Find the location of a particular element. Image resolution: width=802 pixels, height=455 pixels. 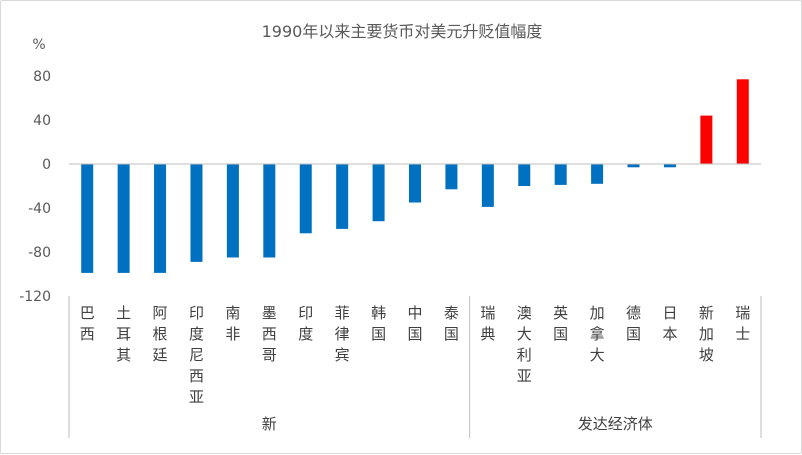

y-tick-label: 40 is located at coordinates (42, 121).